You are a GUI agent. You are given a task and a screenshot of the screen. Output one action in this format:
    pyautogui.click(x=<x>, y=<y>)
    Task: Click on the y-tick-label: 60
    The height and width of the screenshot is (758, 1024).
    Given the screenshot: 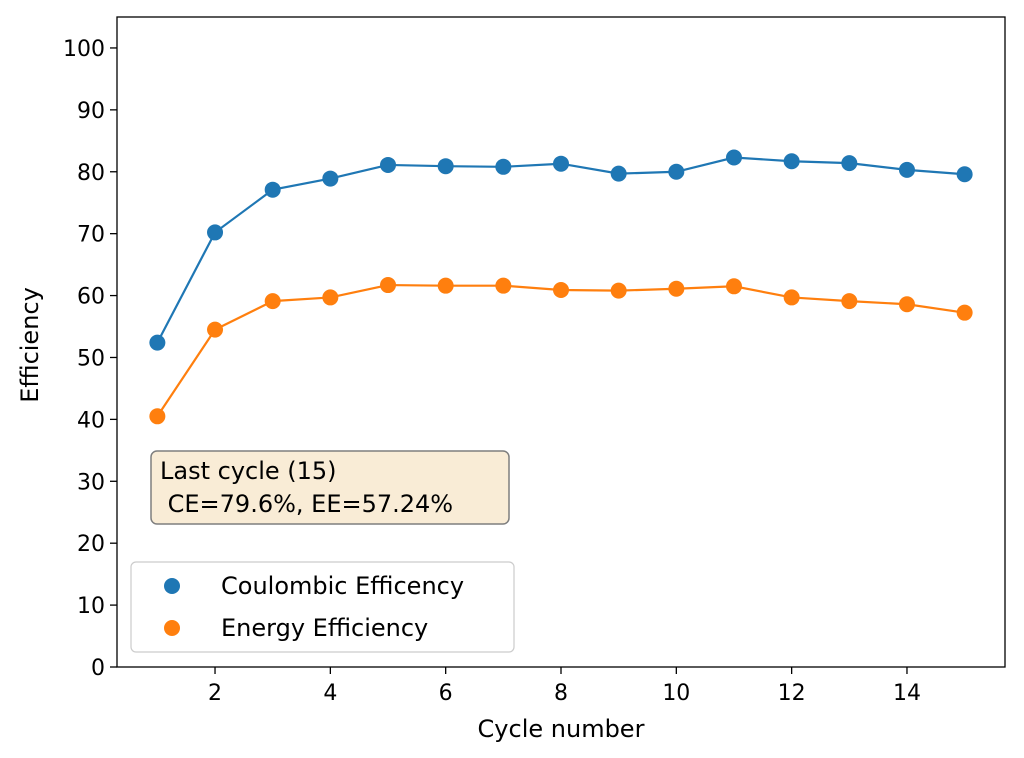 What is the action you would take?
    pyautogui.click(x=91, y=297)
    